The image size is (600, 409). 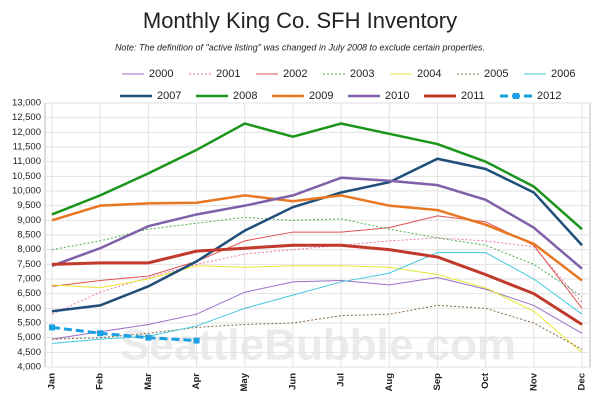 What do you see at coordinates (300, 20) in the screenshot?
I see `chart-title: Monthly King Co. SFH Inventory` at bounding box center [300, 20].